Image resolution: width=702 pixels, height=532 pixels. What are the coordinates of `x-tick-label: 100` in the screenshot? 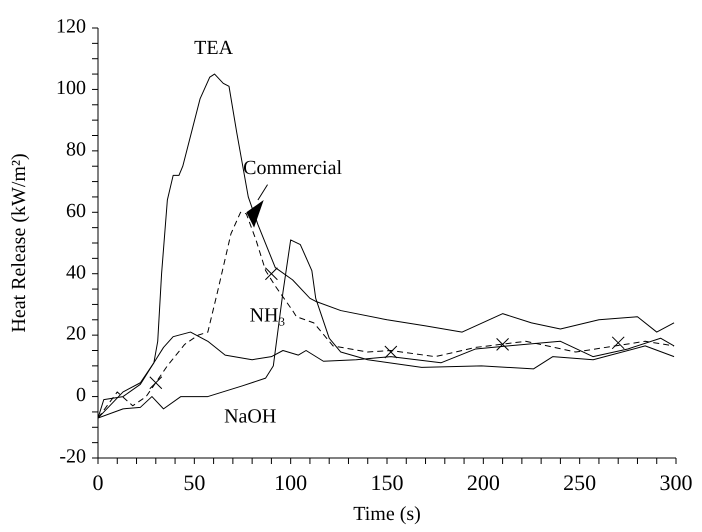 It's located at (291, 482).